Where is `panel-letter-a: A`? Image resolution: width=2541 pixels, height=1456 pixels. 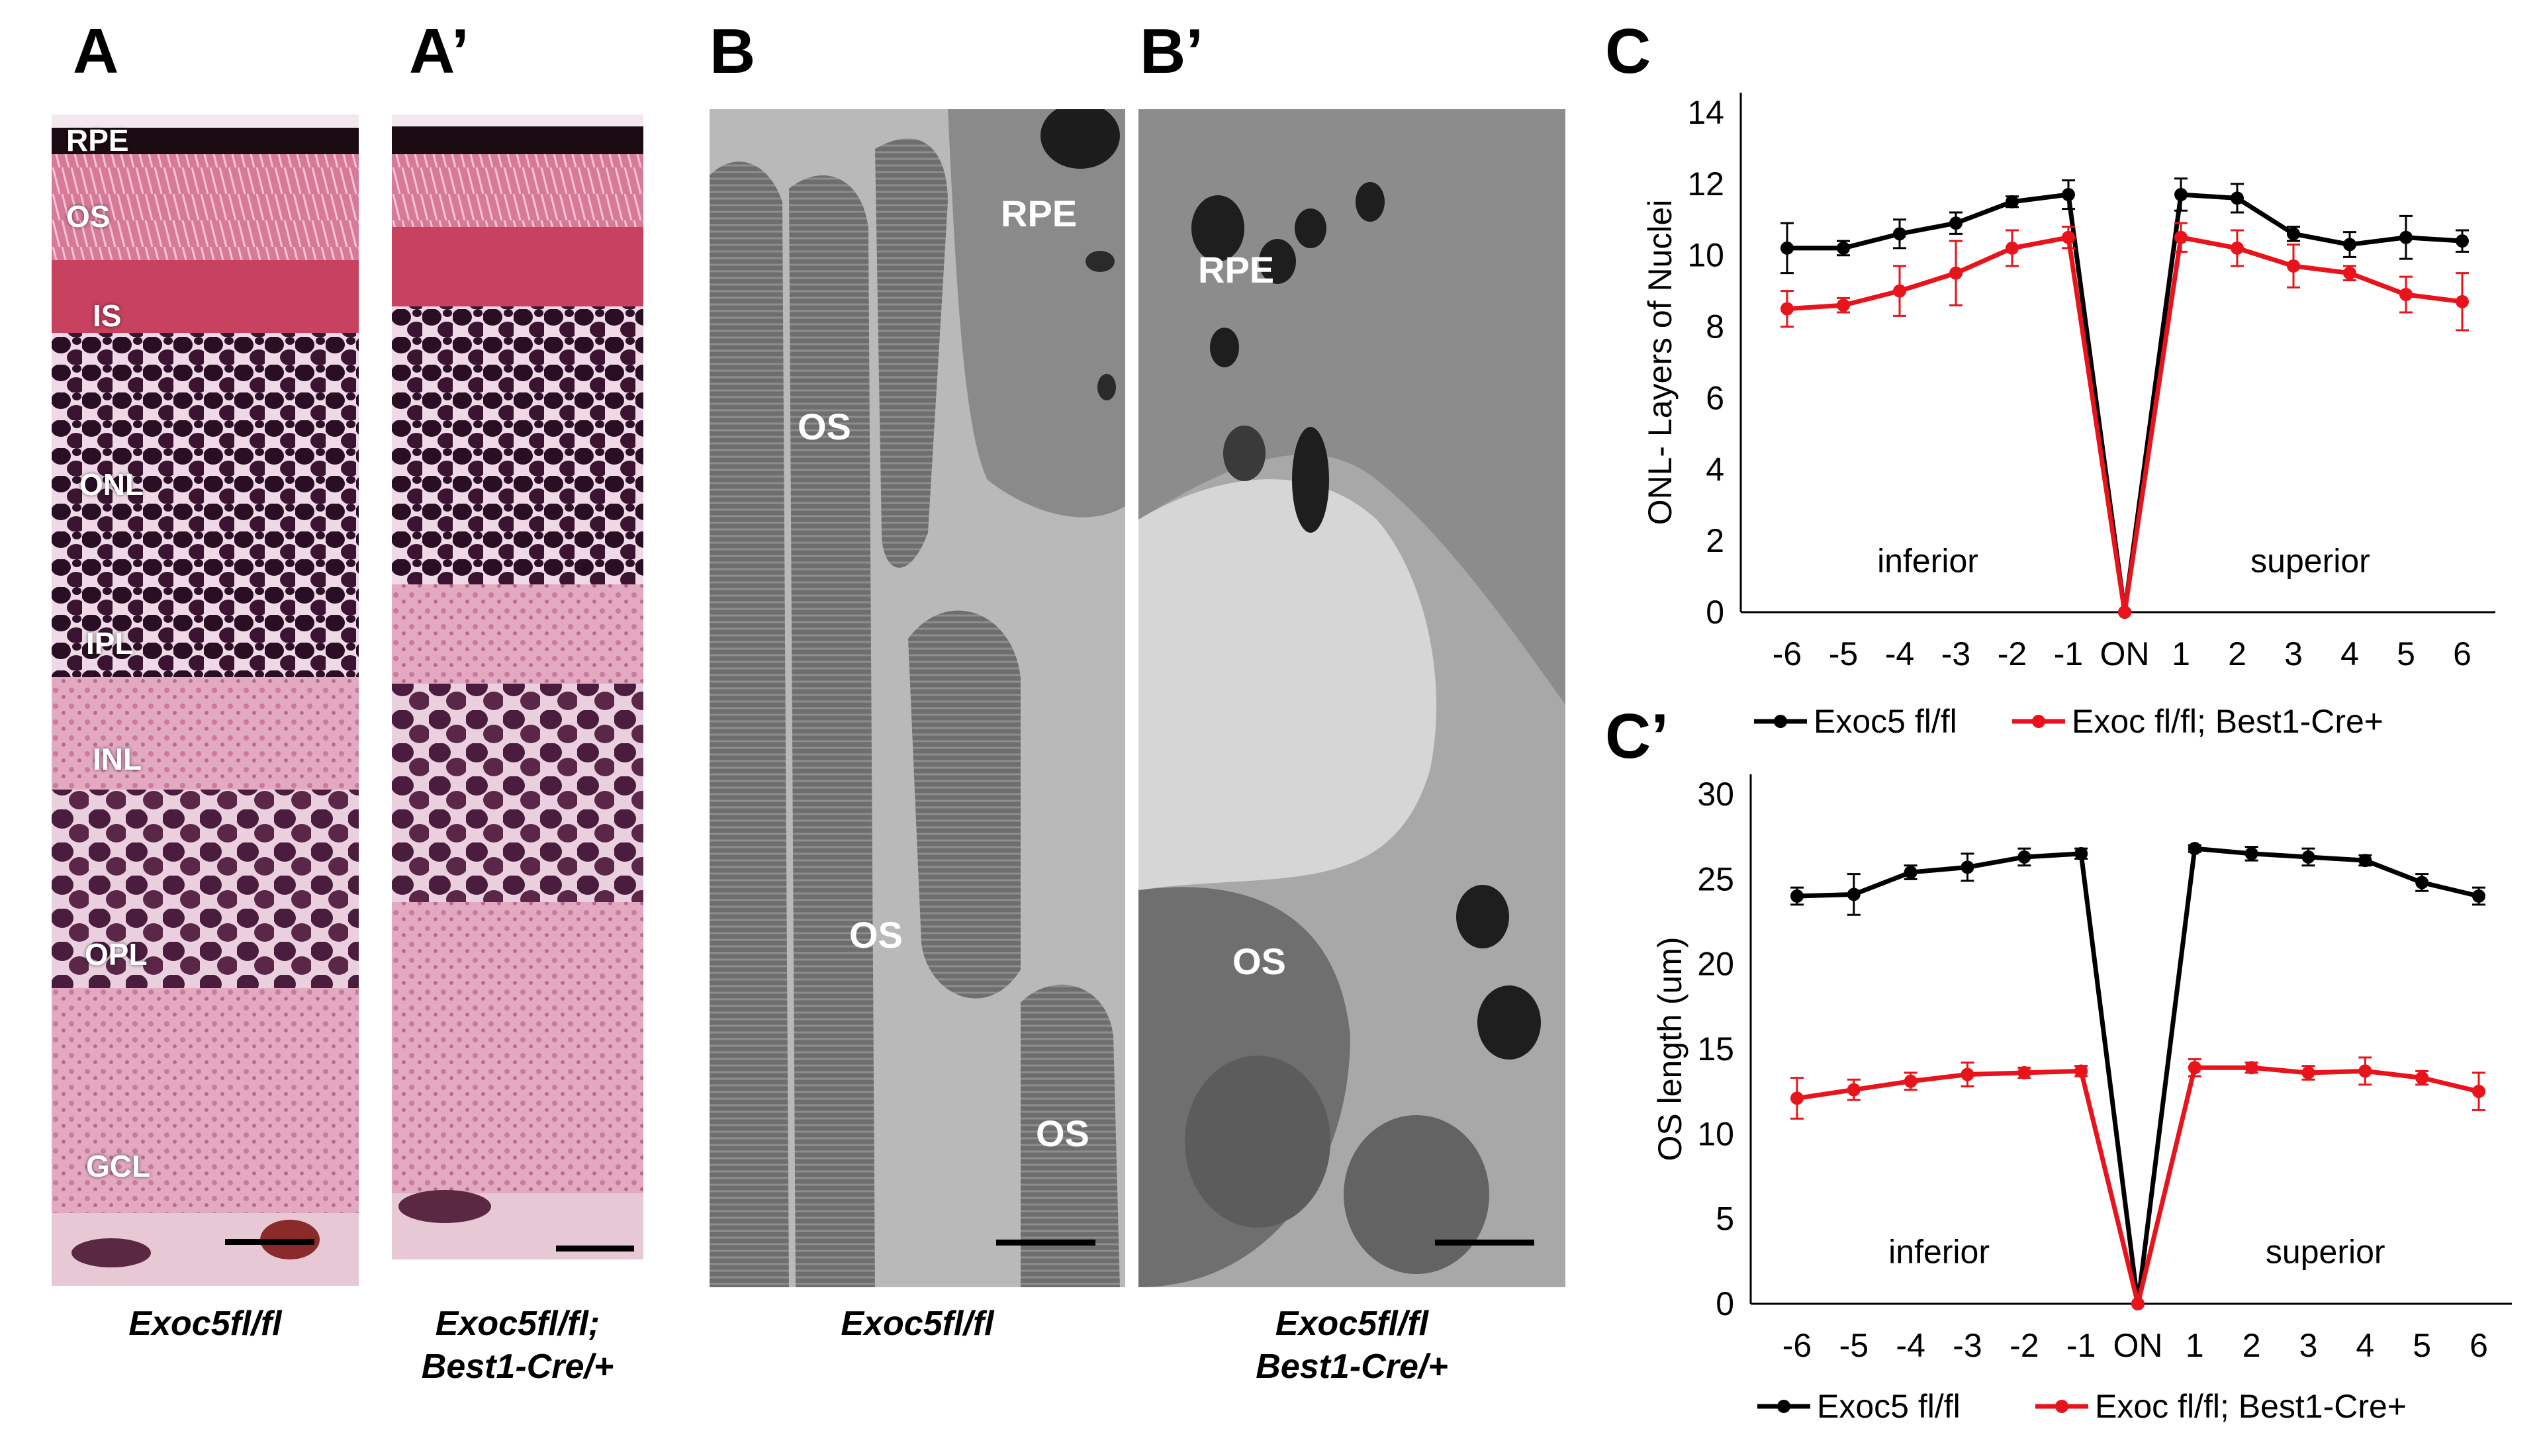 panel-letter-a: A is located at coordinates (96, 51).